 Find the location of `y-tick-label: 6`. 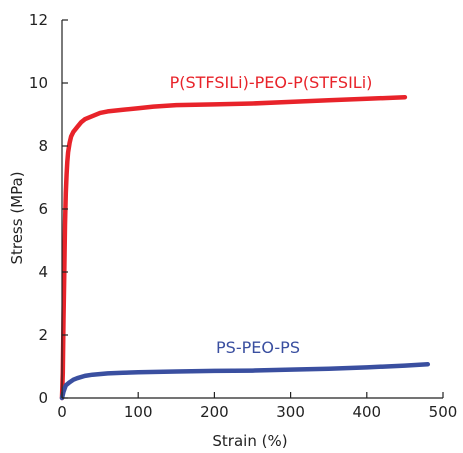

y-tick-label: 6 is located at coordinates (43, 209).